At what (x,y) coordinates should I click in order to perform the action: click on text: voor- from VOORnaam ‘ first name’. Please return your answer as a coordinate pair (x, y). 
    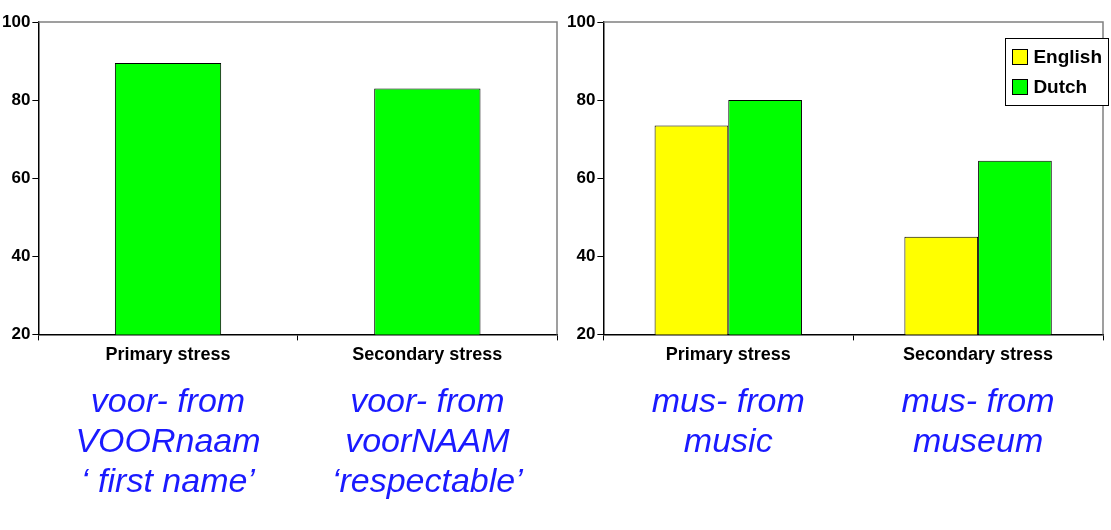
    Looking at the image, I should click on (168, 440).